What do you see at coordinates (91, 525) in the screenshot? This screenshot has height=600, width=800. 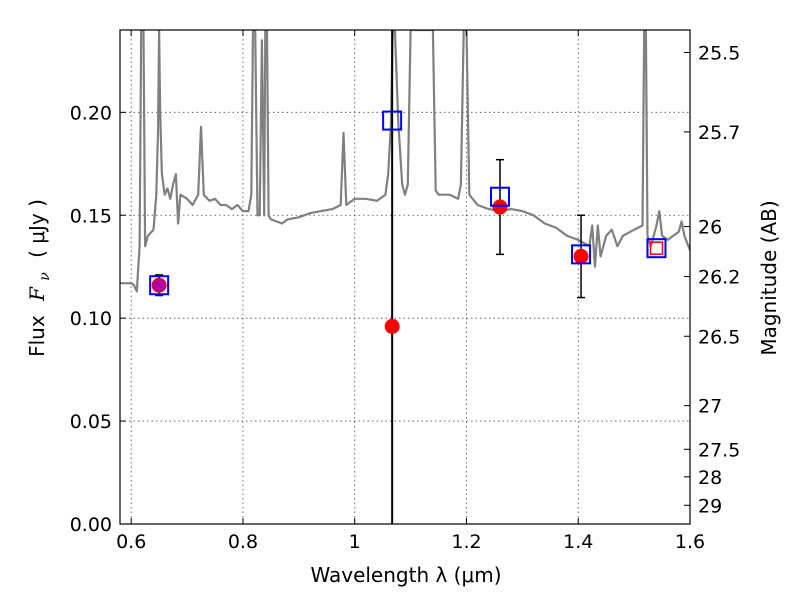 I see `y-tick-label: 0.00` at bounding box center [91, 525].